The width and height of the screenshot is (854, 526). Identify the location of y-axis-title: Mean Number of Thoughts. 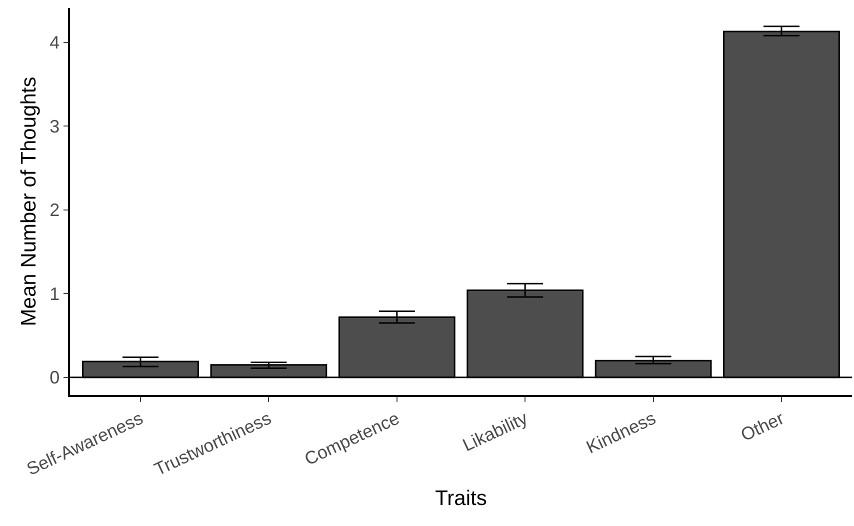
(28, 201).